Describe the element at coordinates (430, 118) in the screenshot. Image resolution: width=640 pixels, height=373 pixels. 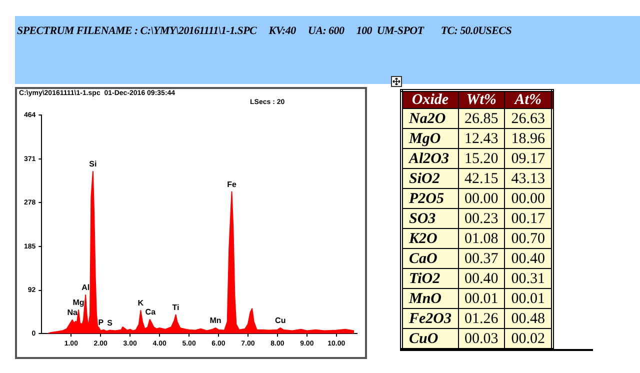
I see `category-label: Na2O` at that location.